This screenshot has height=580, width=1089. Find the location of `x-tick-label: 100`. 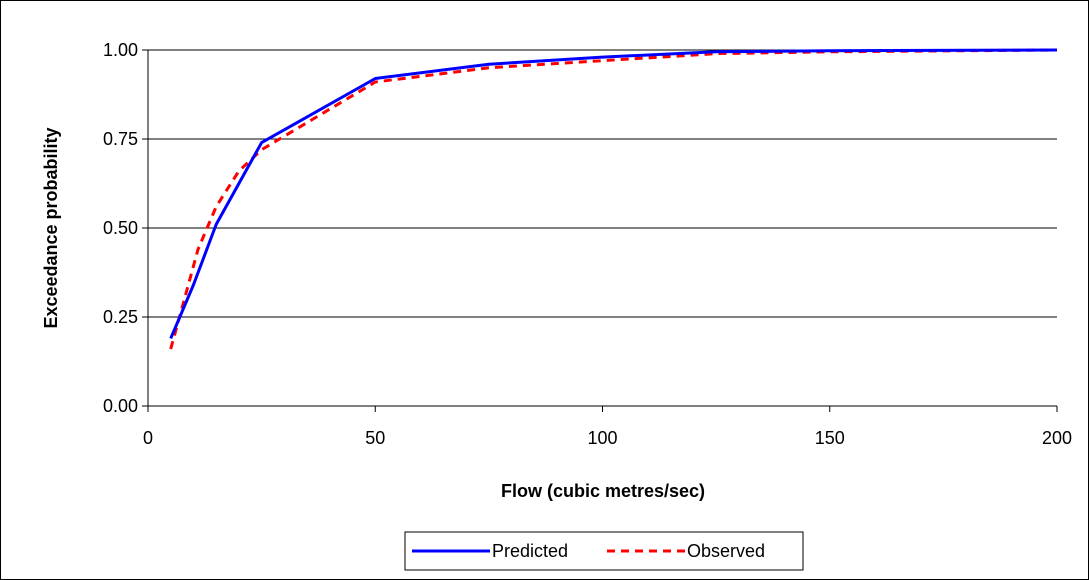

x-tick-label: 100 is located at coordinates (602, 438).